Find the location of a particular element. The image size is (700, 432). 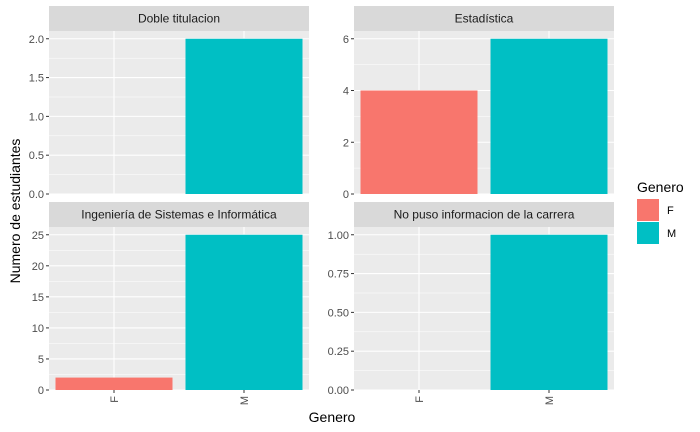

x-axis-title: Genero is located at coordinates (332, 417).